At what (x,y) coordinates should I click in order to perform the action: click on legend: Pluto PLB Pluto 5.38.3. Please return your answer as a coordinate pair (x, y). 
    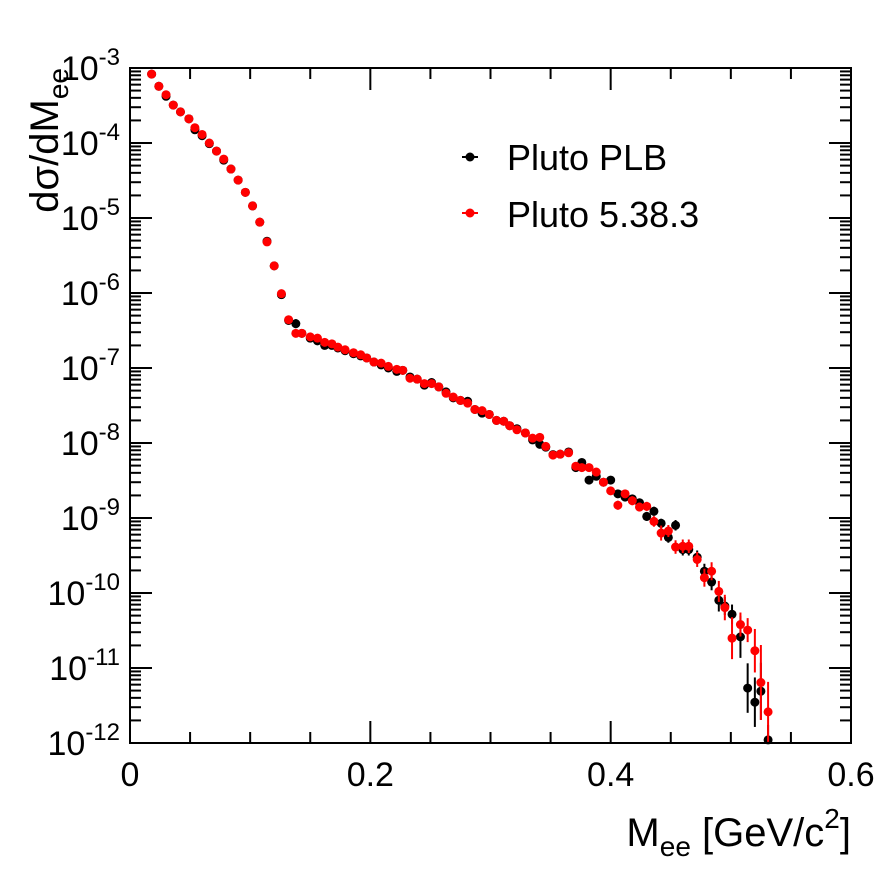
    Looking at the image, I should click on (580, 186).